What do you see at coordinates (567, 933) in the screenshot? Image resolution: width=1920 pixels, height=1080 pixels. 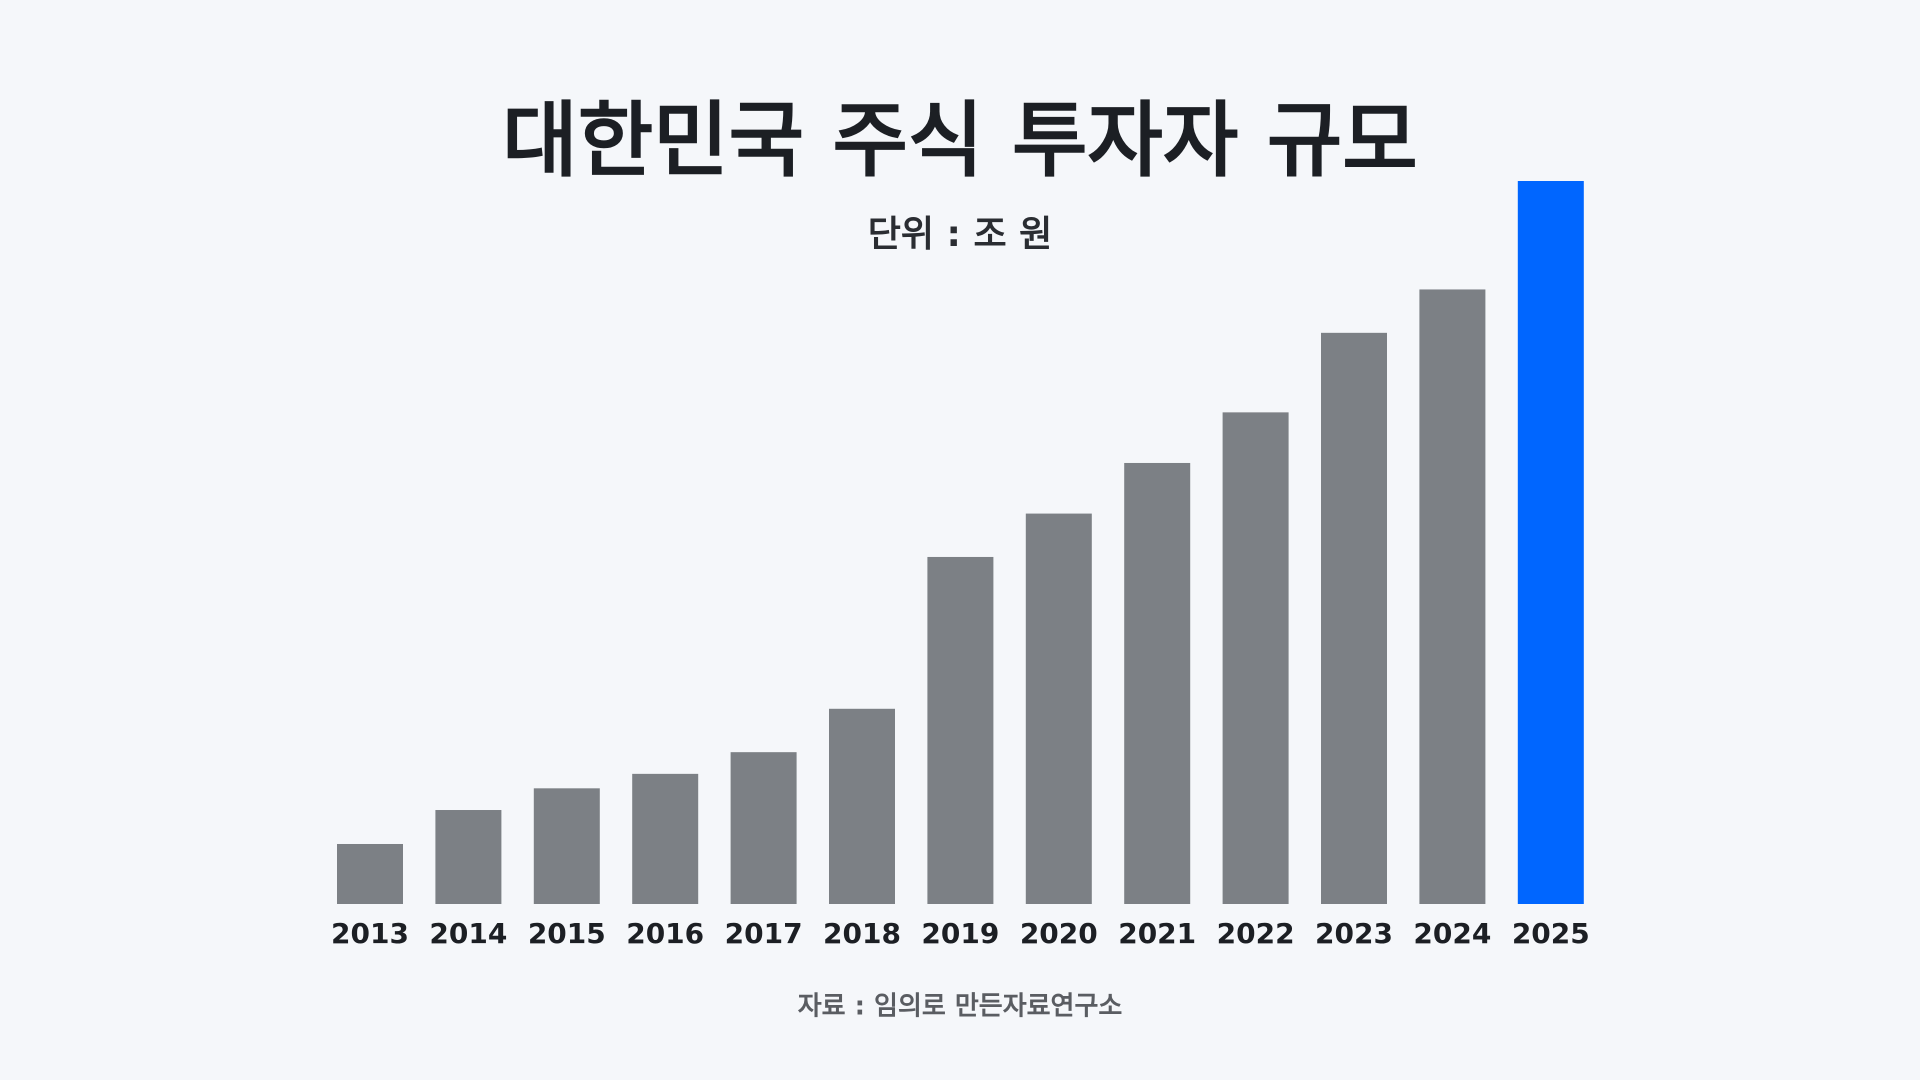 I see `x-tick-label: 2015` at bounding box center [567, 933].